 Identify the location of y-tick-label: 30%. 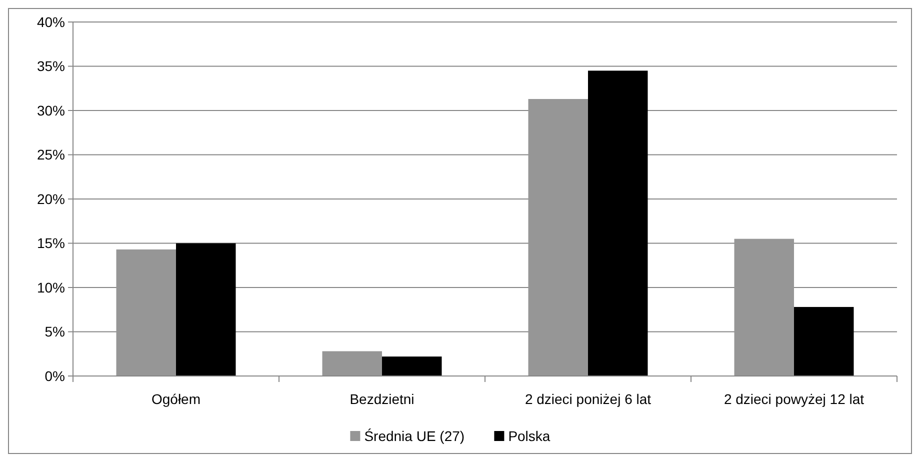
(50, 110).